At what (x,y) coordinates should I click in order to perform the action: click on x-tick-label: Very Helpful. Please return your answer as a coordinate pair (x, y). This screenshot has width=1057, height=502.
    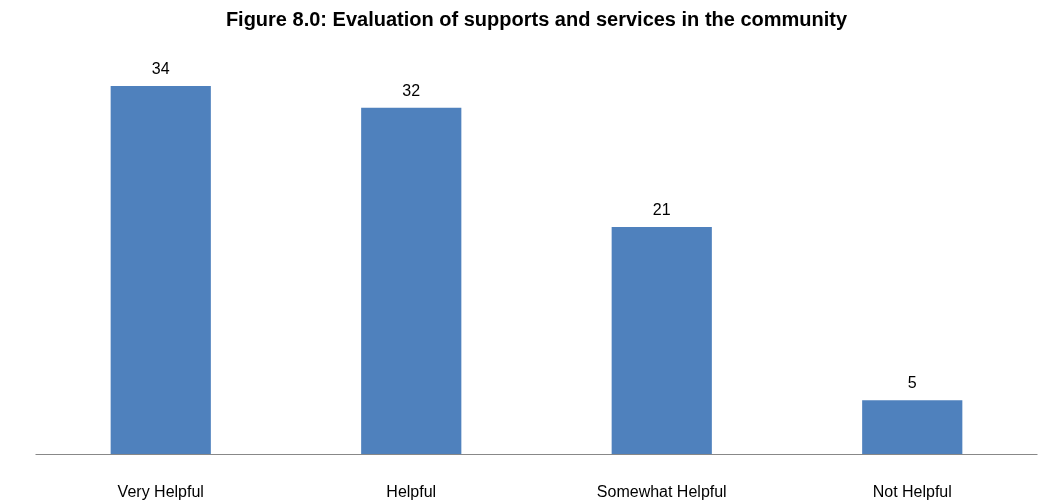
    Looking at the image, I should click on (160, 491).